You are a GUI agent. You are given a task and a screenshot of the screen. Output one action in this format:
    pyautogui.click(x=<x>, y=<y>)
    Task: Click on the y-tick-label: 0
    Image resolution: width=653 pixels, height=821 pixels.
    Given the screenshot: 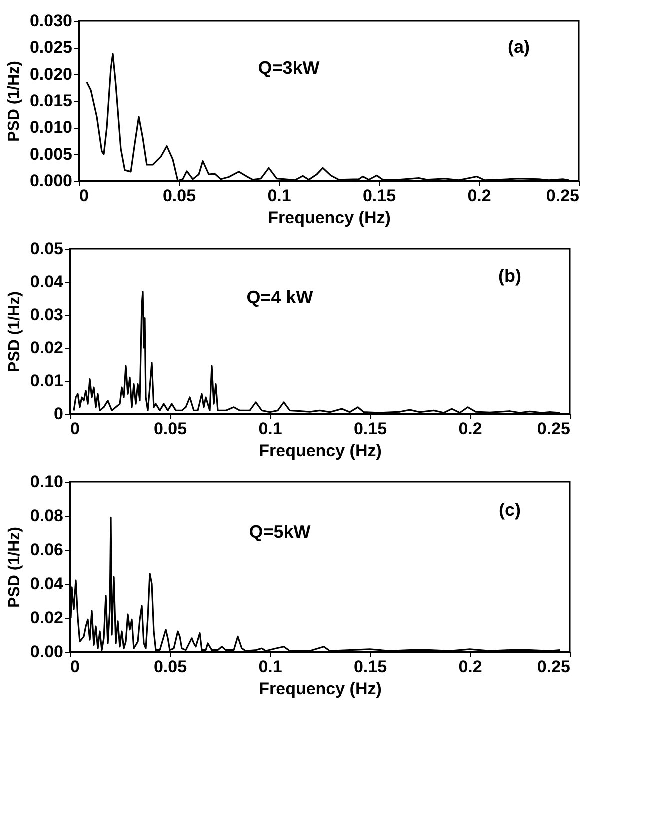 What is the action you would take?
    pyautogui.click(x=59, y=414)
    